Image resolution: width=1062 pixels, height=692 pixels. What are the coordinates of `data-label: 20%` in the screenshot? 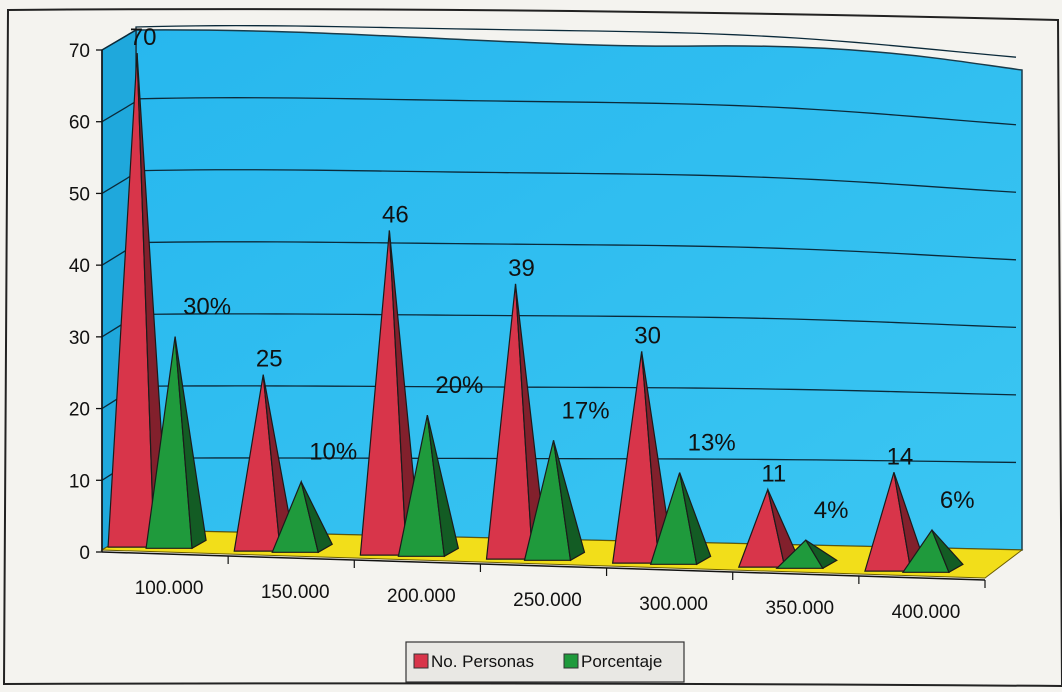 It's located at (459, 385).